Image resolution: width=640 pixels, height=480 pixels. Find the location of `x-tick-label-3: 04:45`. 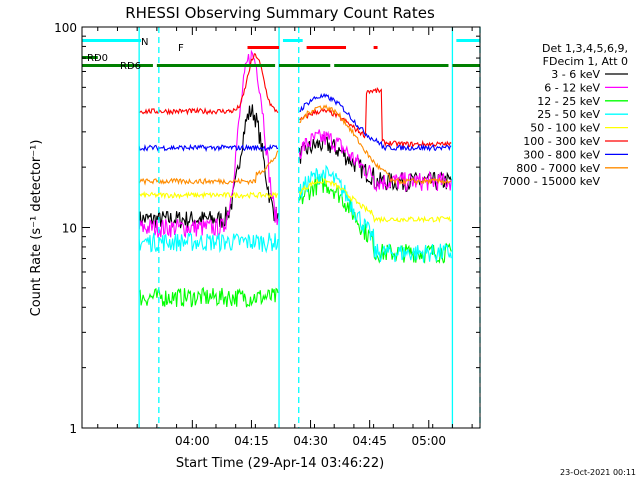

x-tick-label-3: 04:45 is located at coordinates (369, 441).